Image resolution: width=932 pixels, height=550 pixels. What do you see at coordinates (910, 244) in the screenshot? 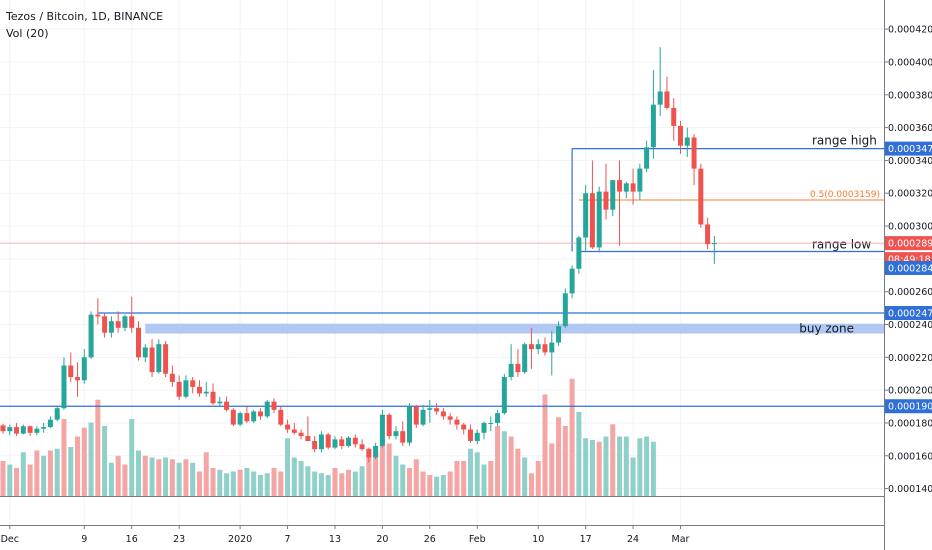
I see `price-tag-last-text: 0.0002896` at bounding box center [910, 244].